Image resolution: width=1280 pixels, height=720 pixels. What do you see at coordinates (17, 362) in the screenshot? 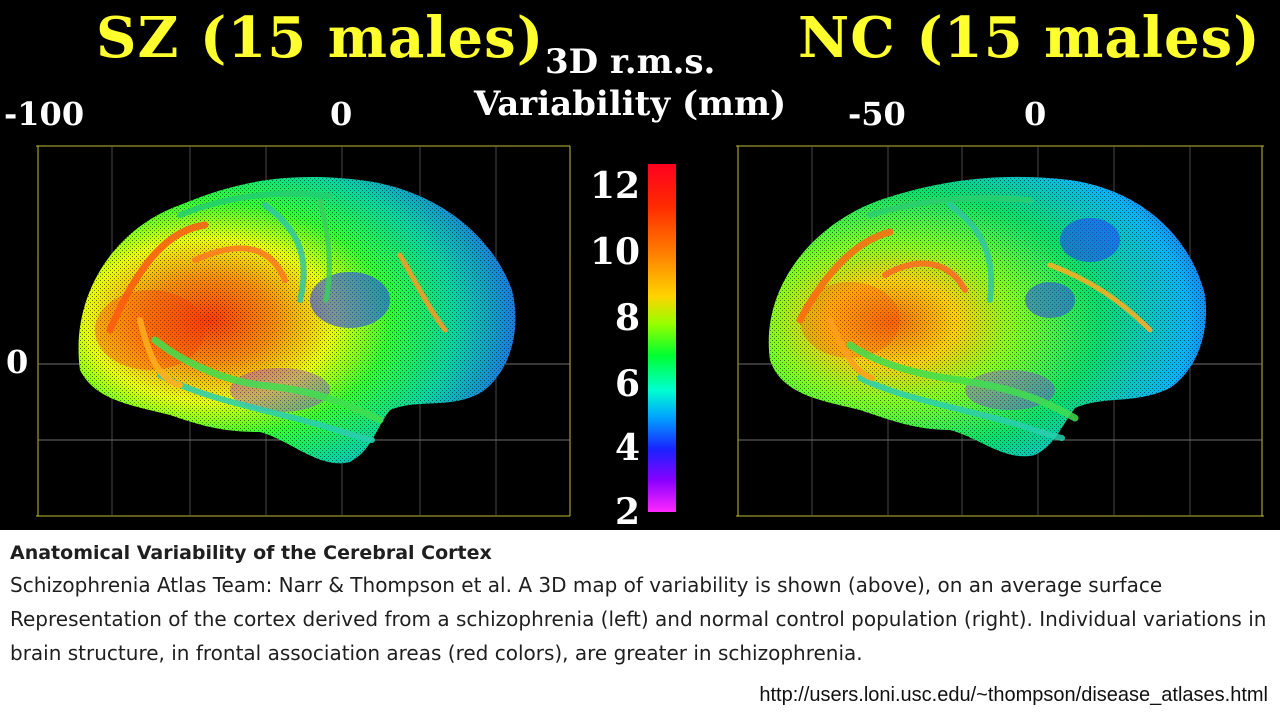
I see `left-axis-side-zero: 0` at bounding box center [17, 362].